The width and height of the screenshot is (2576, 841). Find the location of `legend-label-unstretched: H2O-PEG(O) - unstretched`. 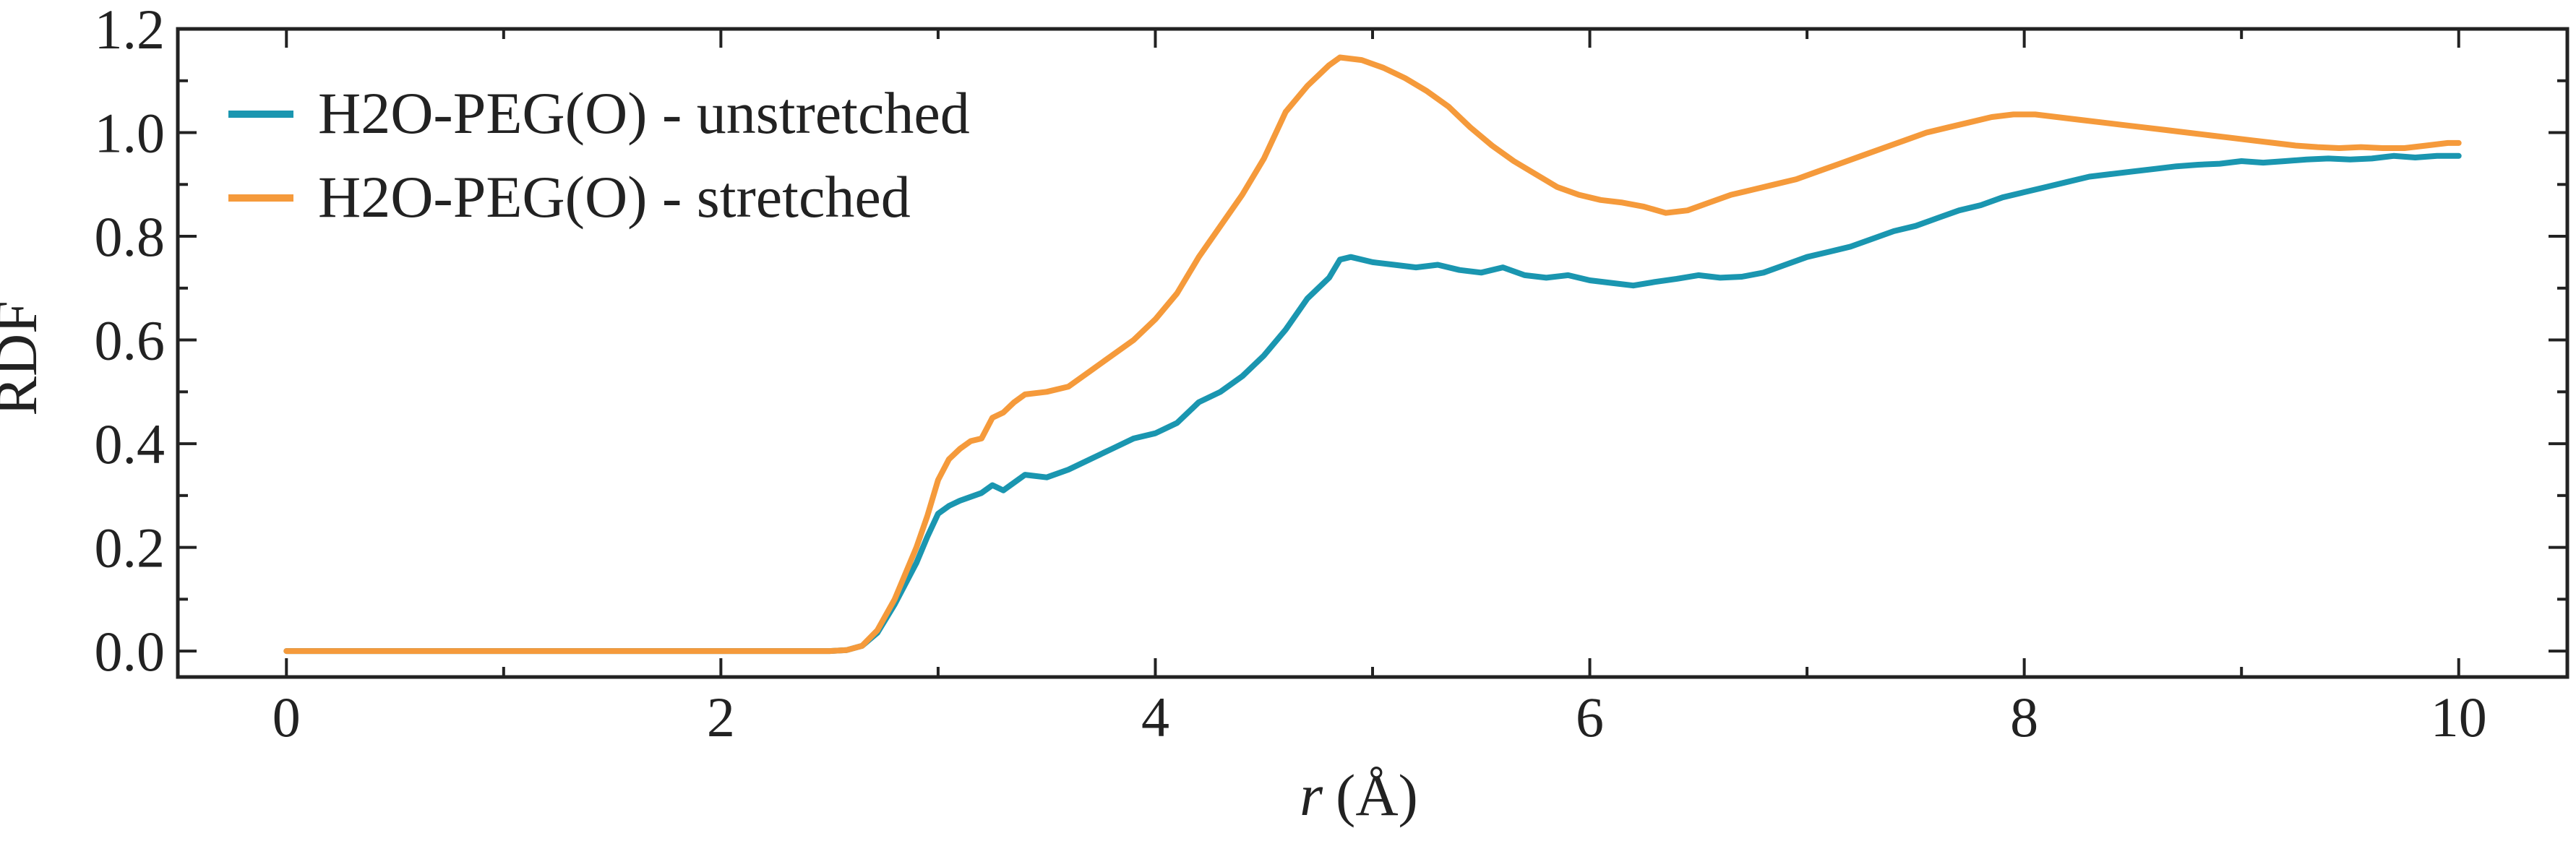

legend-label-unstretched: H2O-PEG(O) - unstretched is located at coordinates (644, 113).